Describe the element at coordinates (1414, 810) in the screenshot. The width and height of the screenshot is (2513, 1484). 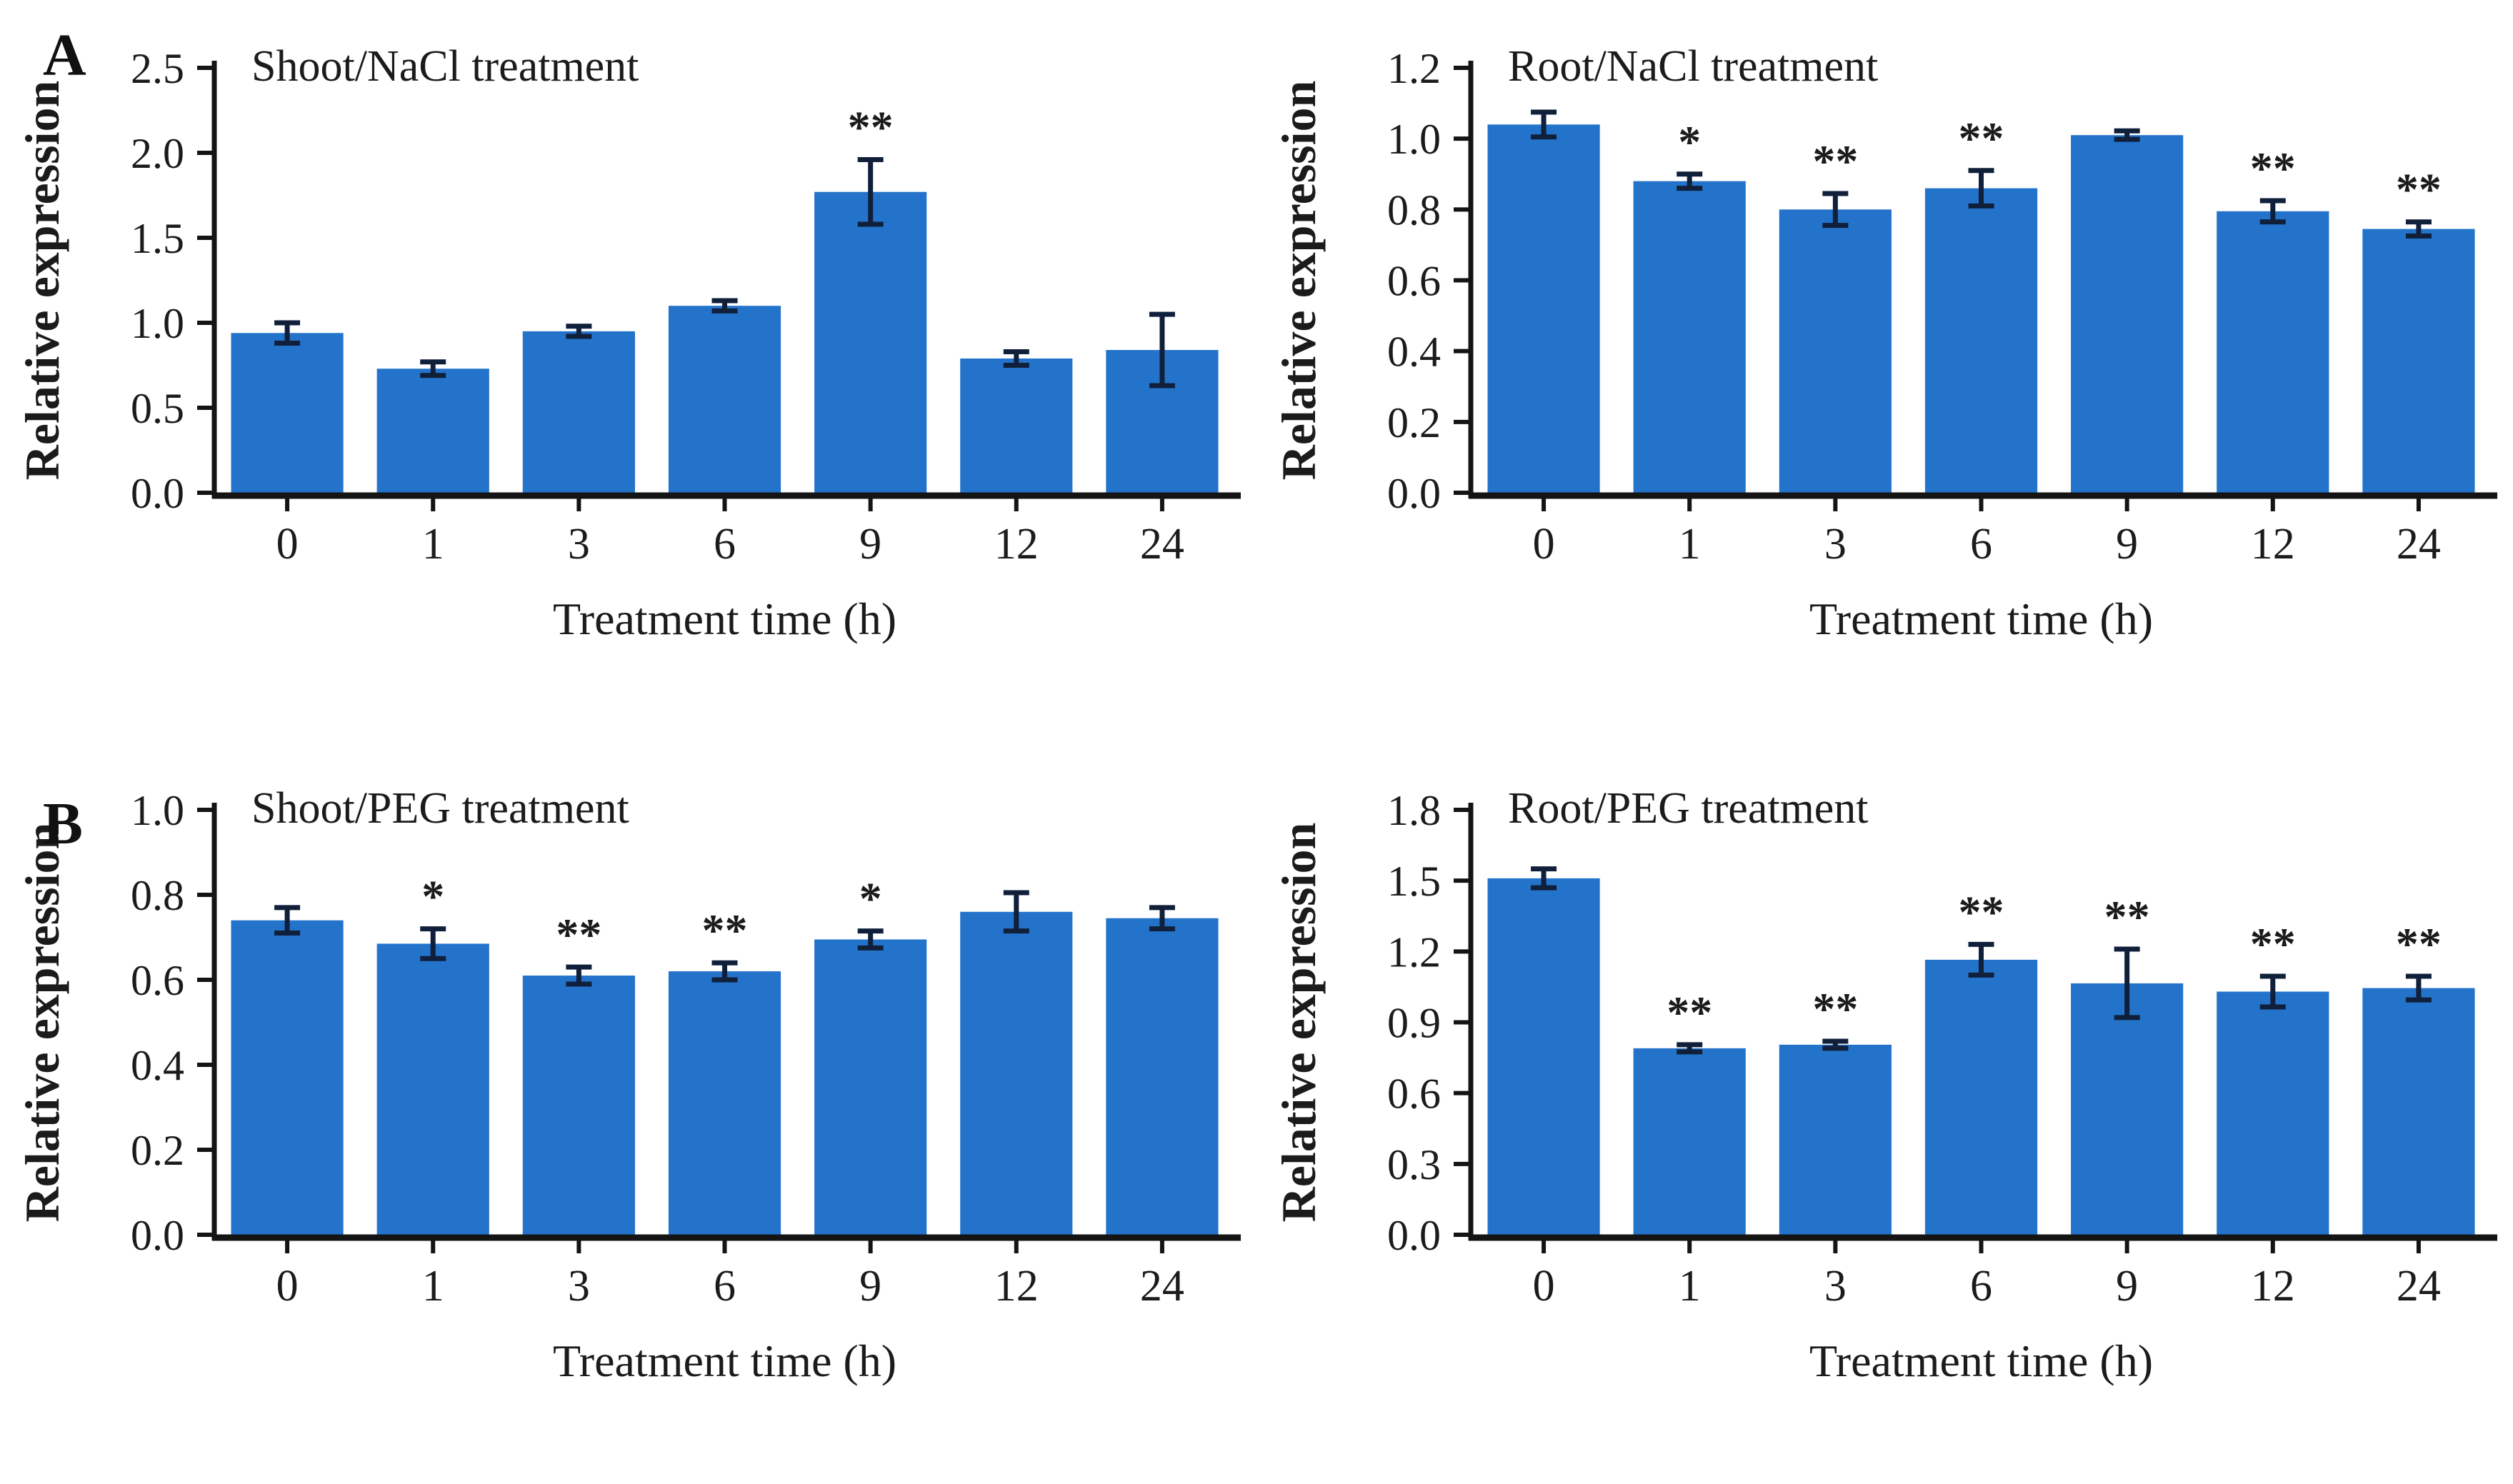
I see `y-tick-label: 1.8` at that location.